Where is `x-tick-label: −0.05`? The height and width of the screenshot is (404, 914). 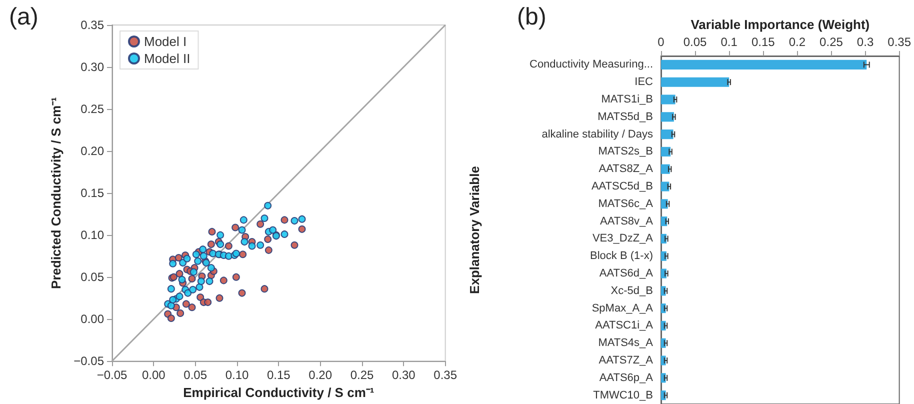
x-tick-label: −0.05 is located at coordinates (112, 375).